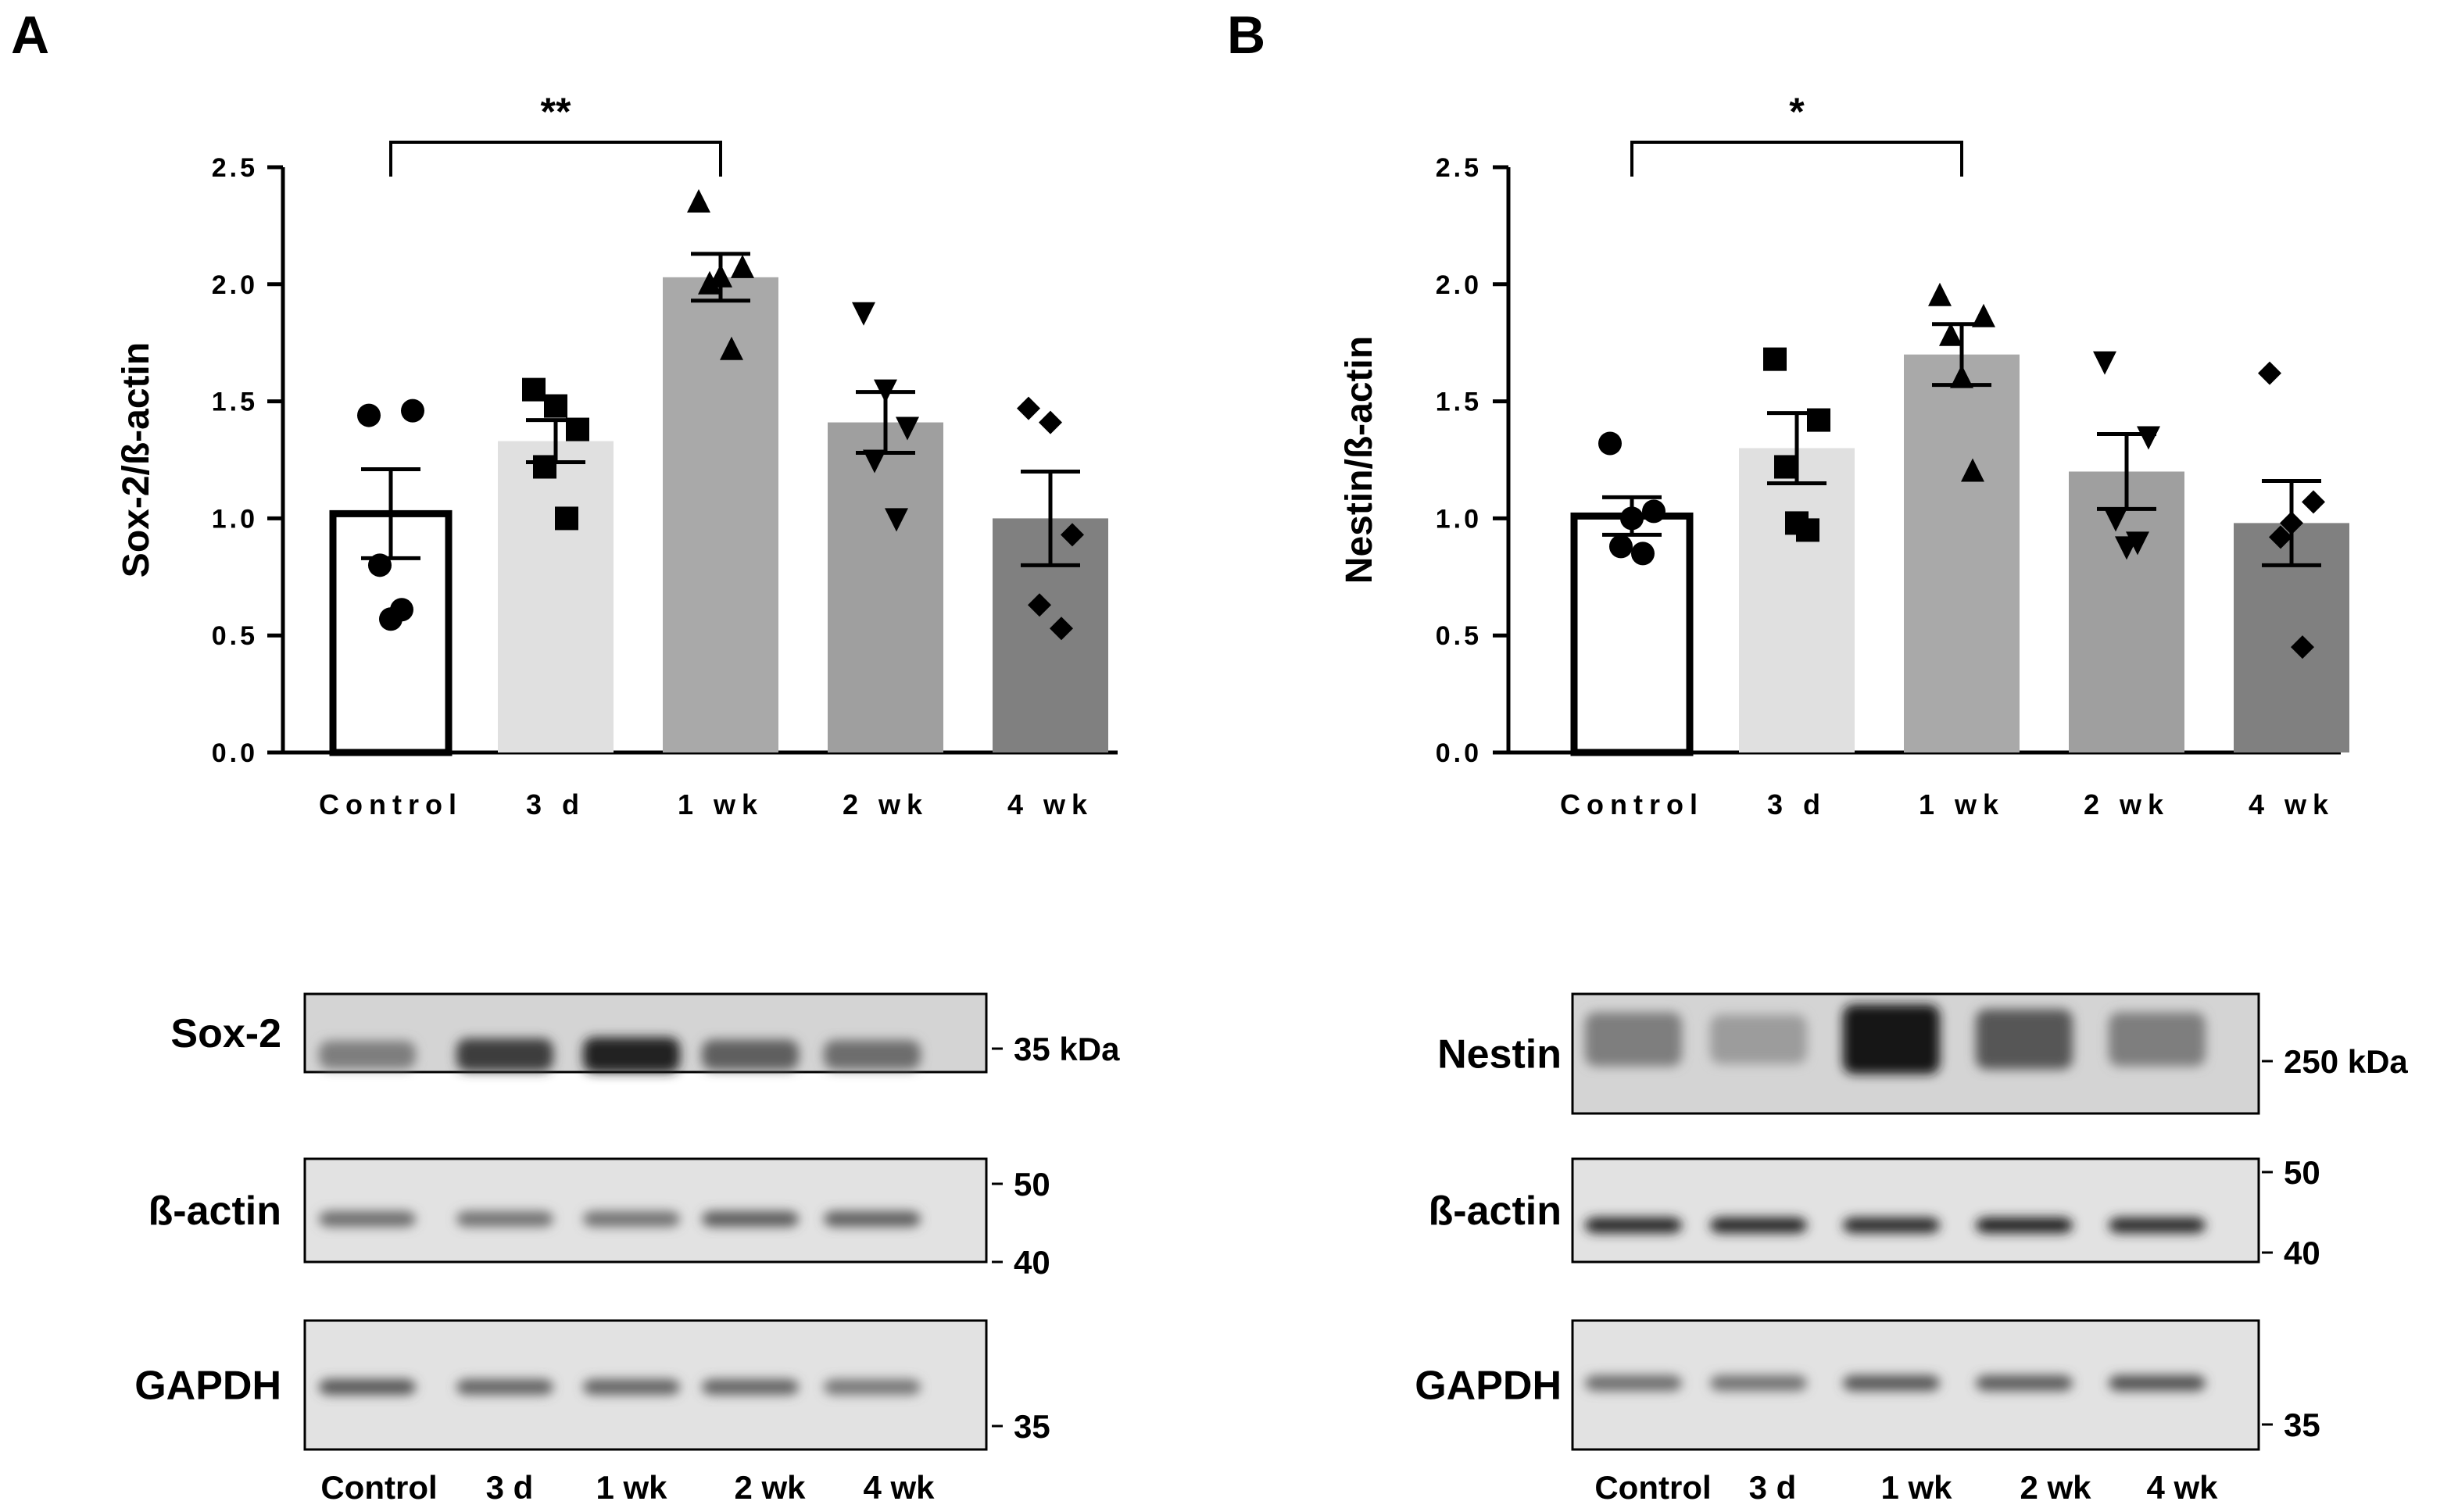 This screenshot has height=1512, width=2458. What do you see at coordinates (1773, 1487) in the screenshot?
I see `lane-label: 3 d` at bounding box center [1773, 1487].